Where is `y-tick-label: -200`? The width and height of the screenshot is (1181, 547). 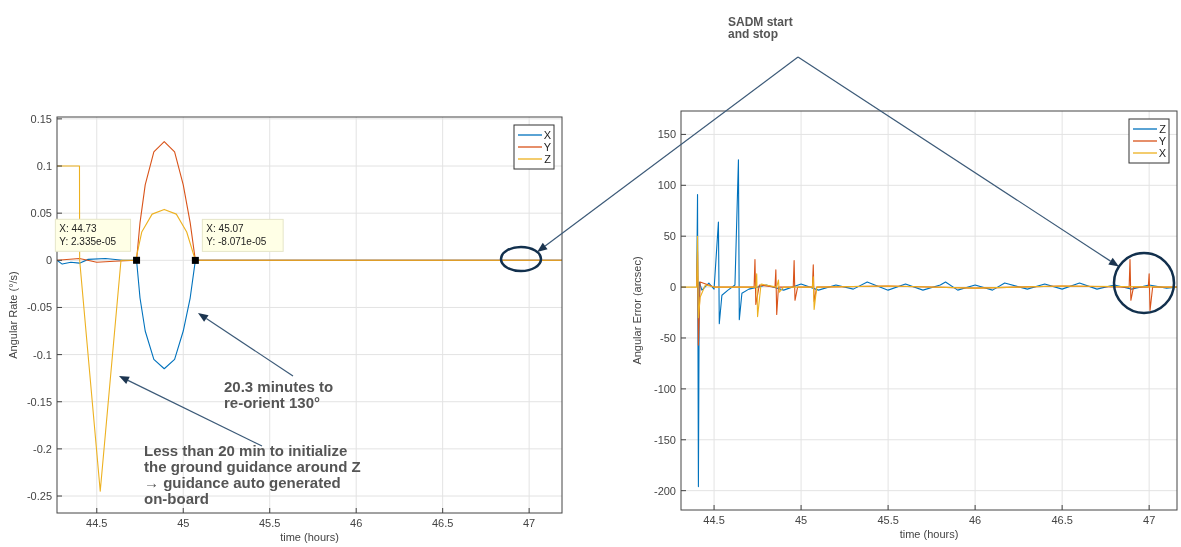 y-tick-label: -200 is located at coordinates (664, 490).